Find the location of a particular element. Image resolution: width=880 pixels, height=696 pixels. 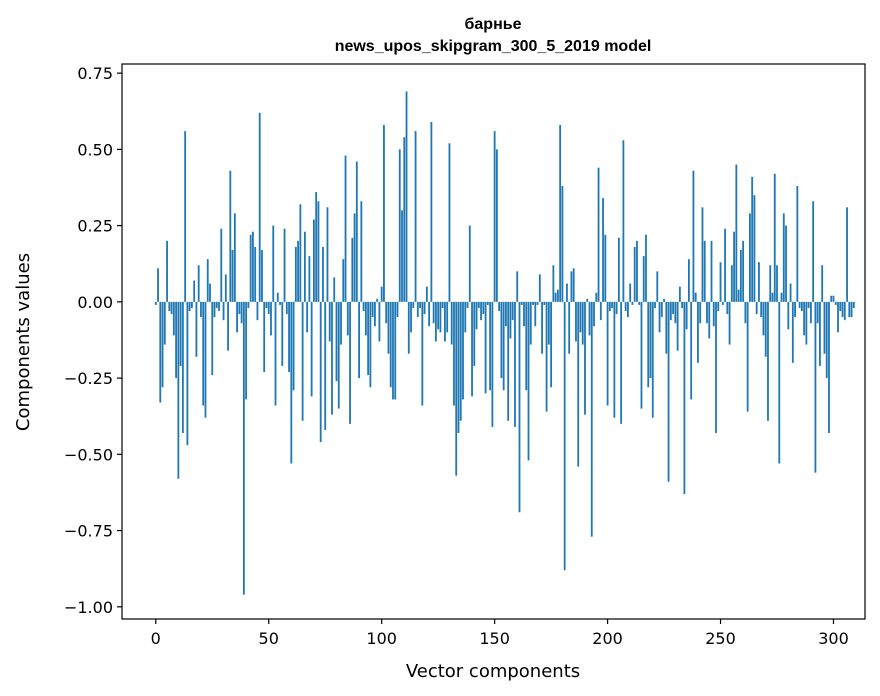

y-tick-label: −0.75 is located at coordinates (88, 531).